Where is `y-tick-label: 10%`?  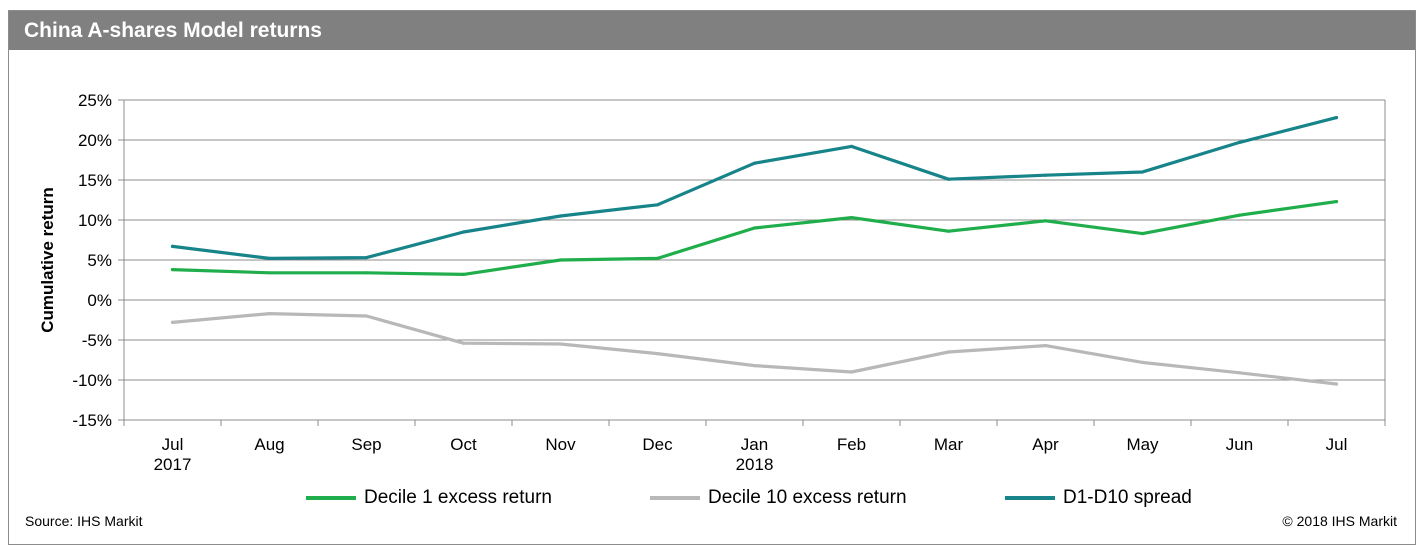
y-tick-label: 10% is located at coordinates (95, 220).